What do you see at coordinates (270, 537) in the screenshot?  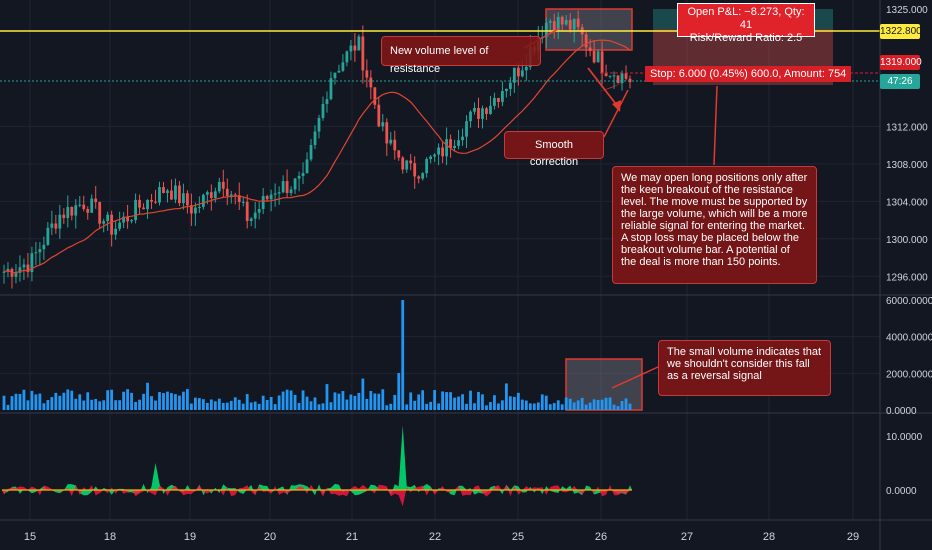 I see `time-label: 20` at bounding box center [270, 537].